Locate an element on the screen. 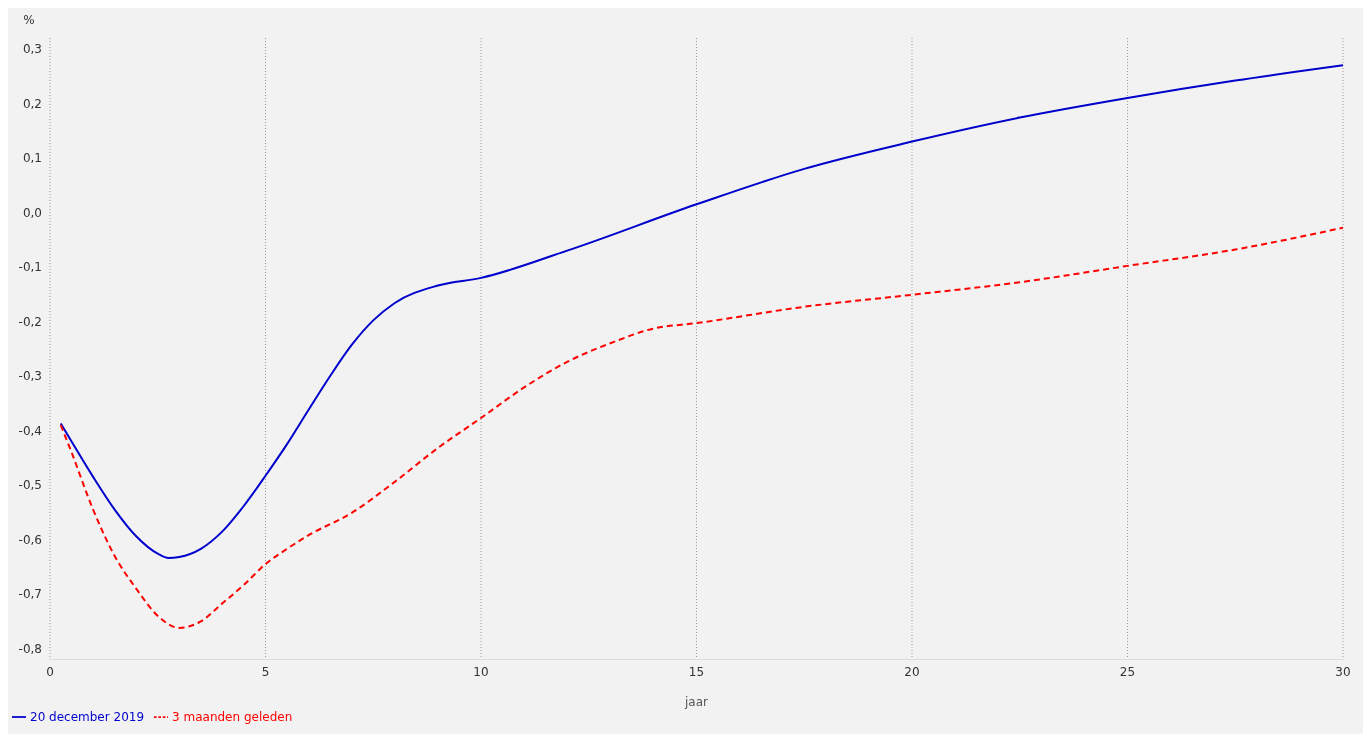 The image size is (1371, 742). y-tick-label: -0,7 is located at coordinates (30, 594).